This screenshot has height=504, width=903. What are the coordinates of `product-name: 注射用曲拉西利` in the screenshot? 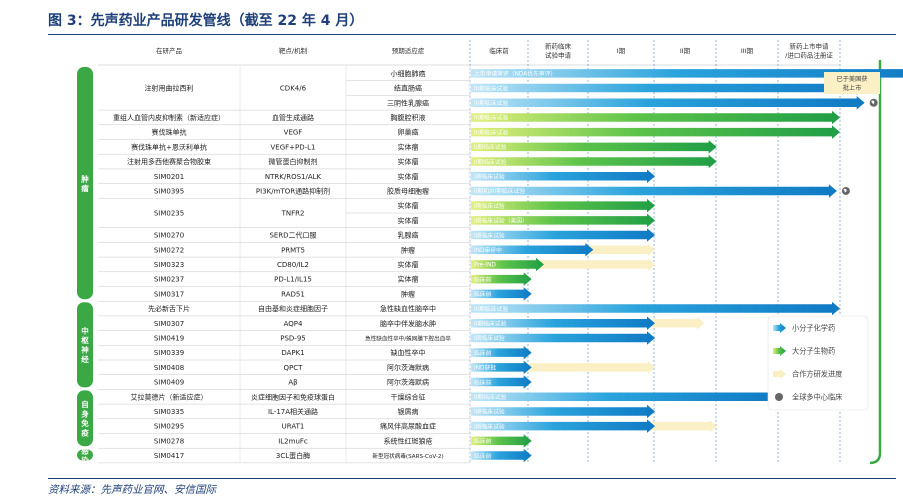 It's located at (169, 88).